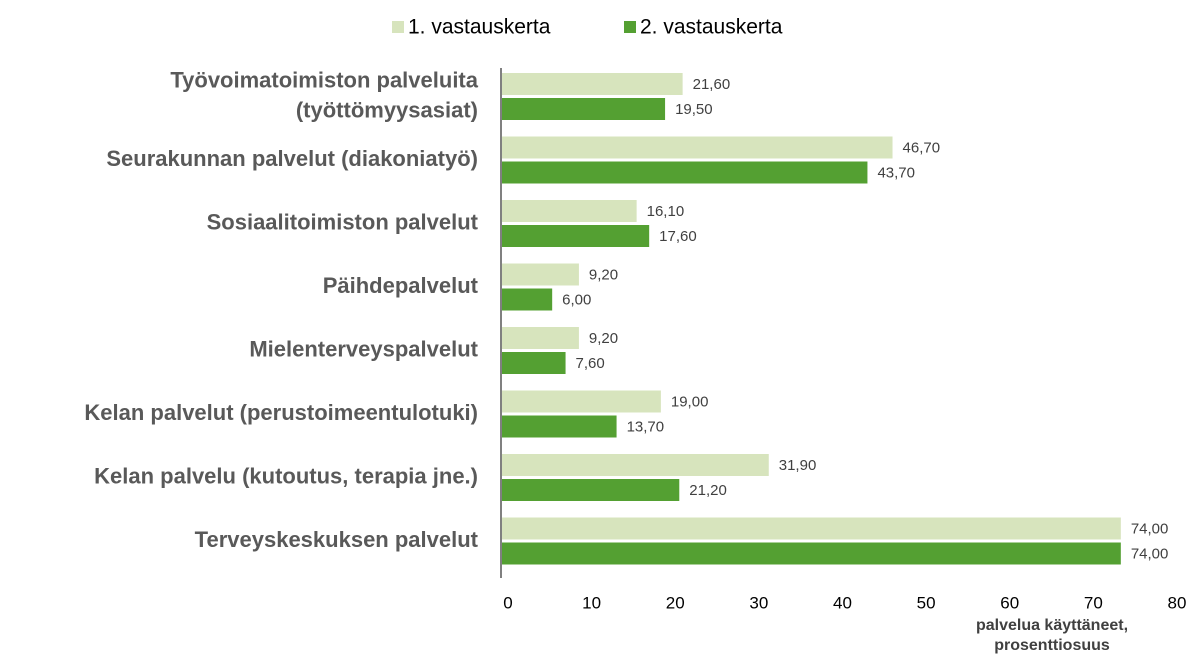  I want to click on x-tick-label: 20, so click(675, 602).